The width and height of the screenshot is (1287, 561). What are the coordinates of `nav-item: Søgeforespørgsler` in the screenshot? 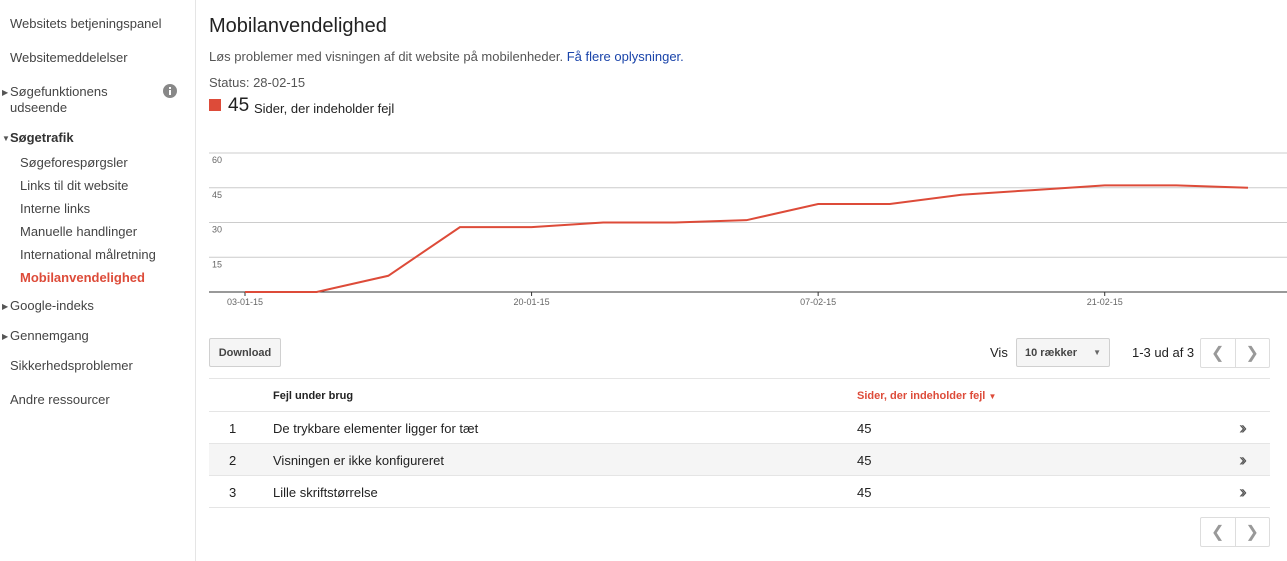 It's located at (74, 162).